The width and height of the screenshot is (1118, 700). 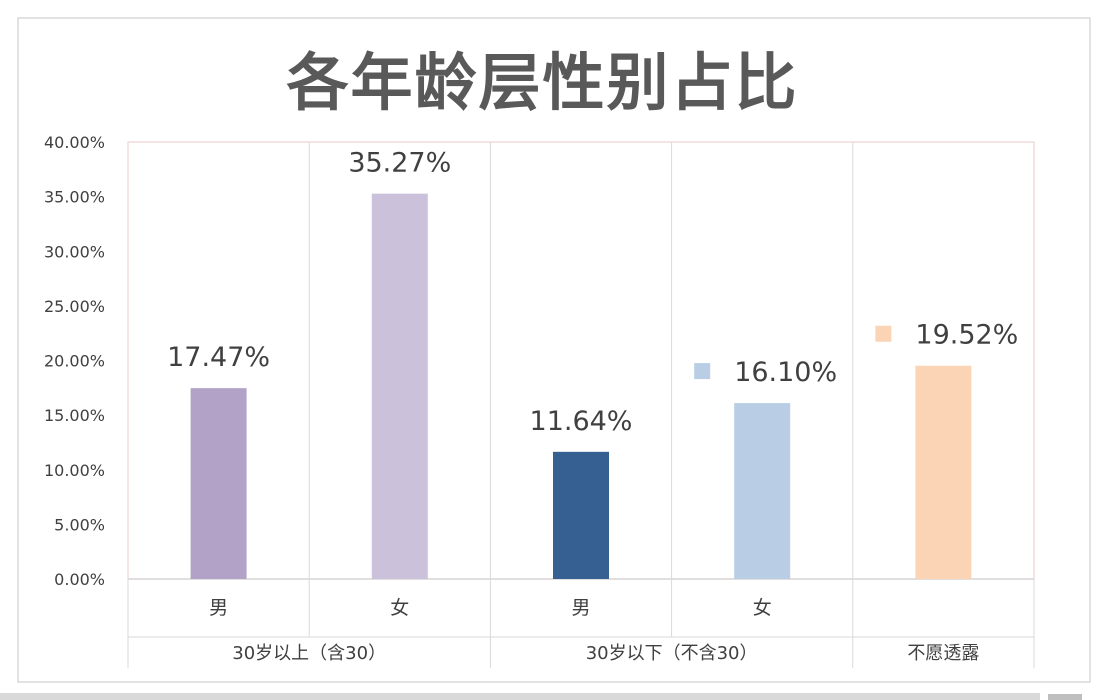 What do you see at coordinates (74, 361) in the screenshot?
I see `y-tick-label: 20.00%` at bounding box center [74, 361].